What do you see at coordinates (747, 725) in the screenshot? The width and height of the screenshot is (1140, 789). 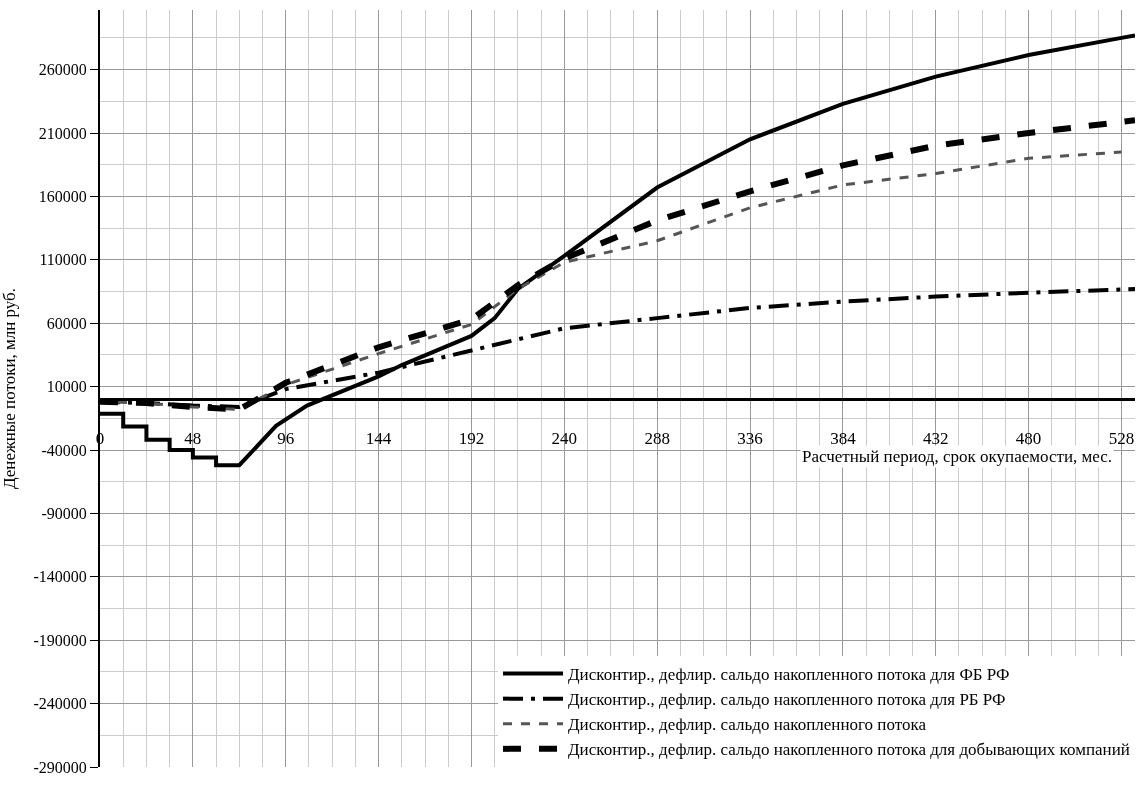 I see `legend-label: Дисконтир., дефлир. сальдо накопленного потока` at bounding box center [747, 725].